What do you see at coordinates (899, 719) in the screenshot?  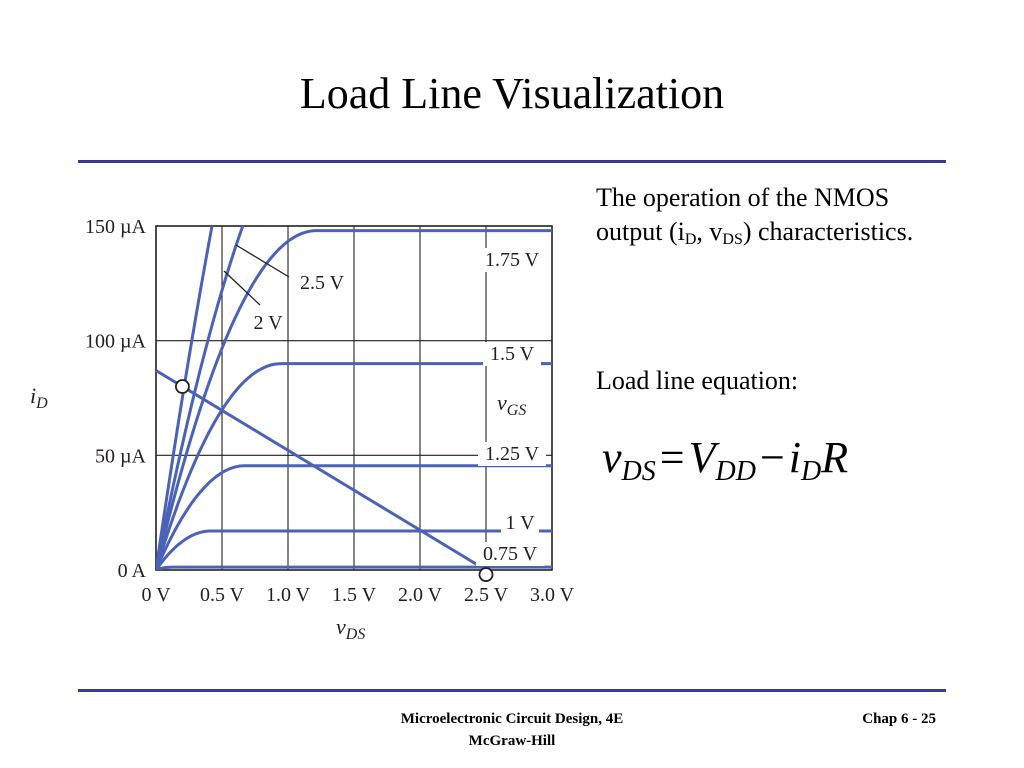 I see `footer-page-number: Chap 6 - 25` at bounding box center [899, 719].